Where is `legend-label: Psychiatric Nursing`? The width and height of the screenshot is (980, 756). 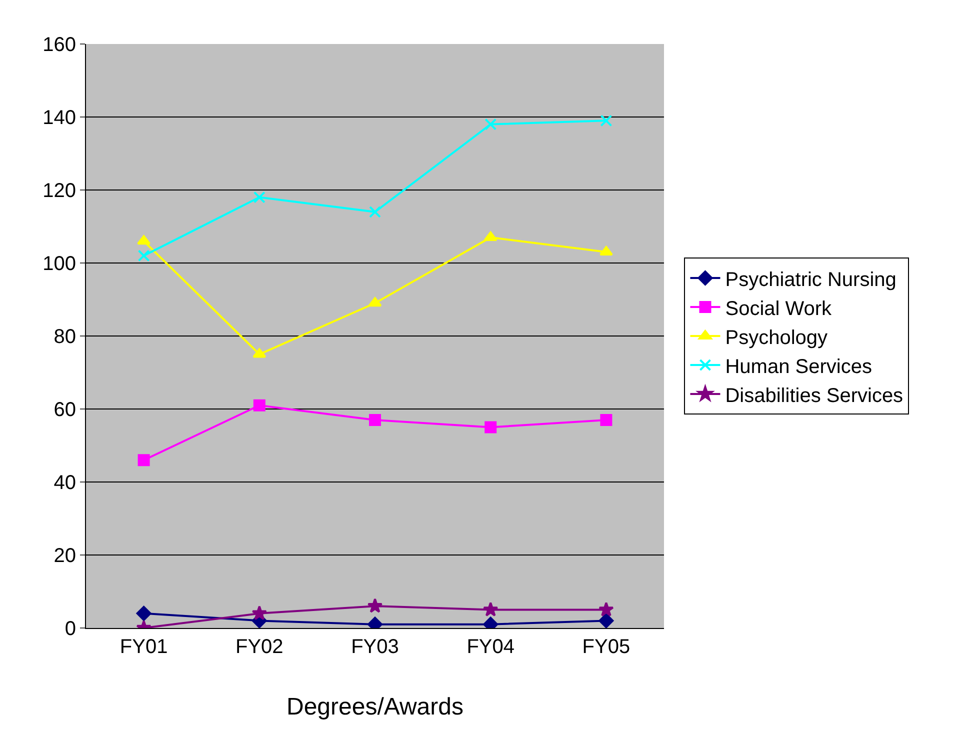 legend-label: Psychiatric Nursing is located at coordinates (810, 279).